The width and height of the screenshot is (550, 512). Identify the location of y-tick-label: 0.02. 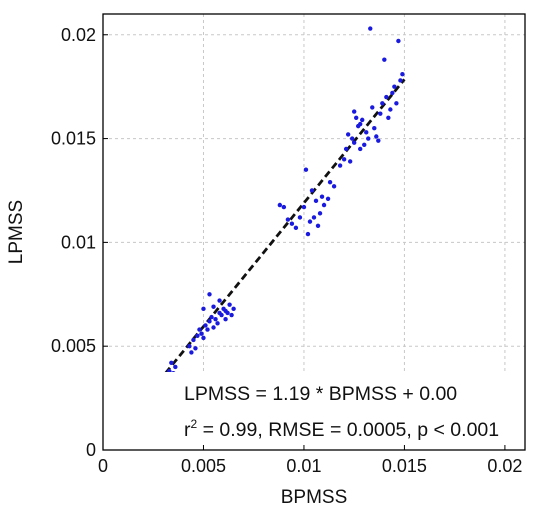
(78, 35).